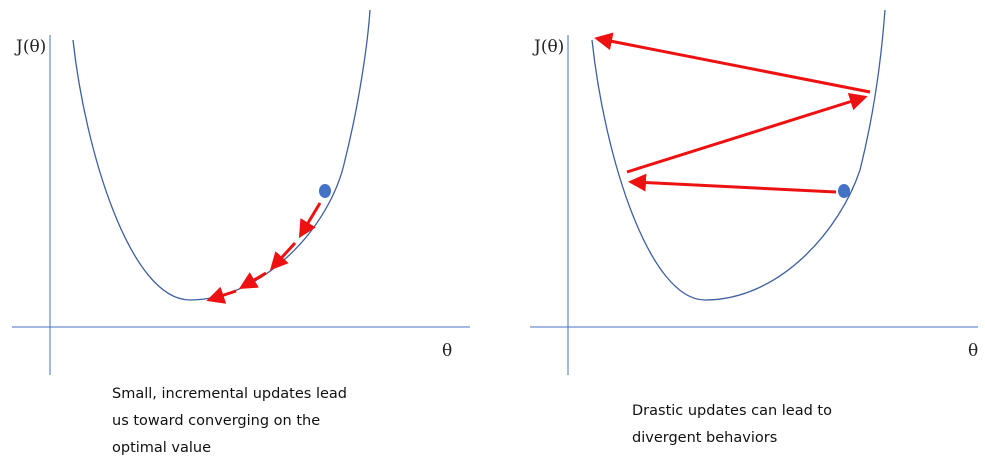 The width and height of the screenshot is (985, 461). I want to click on caption-line: us toward converging on the, so click(216, 421).